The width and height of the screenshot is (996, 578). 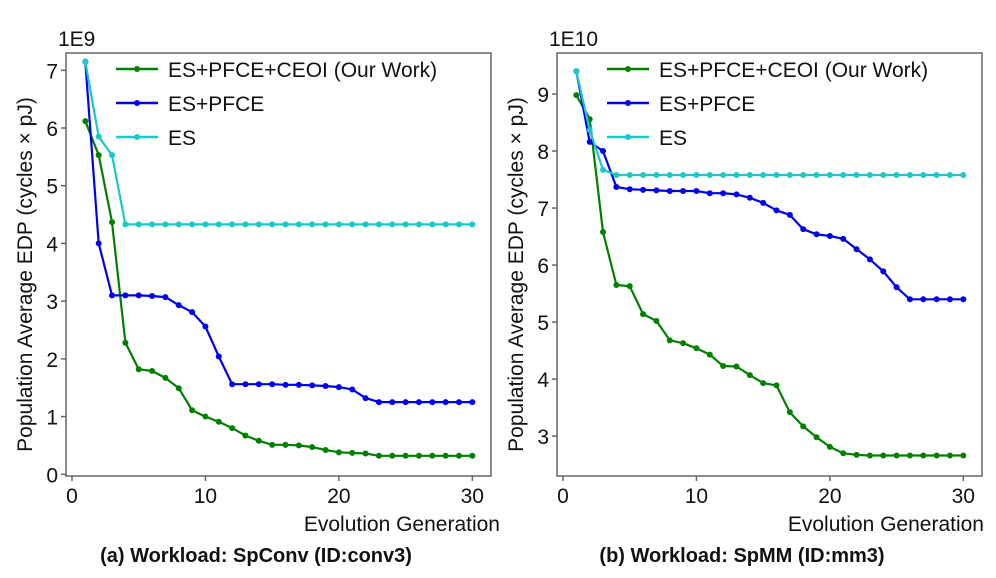 What do you see at coordinates (793, 70) in the screenshot?
I see `legend-label-0: ES+PFCE+CEOI (Our Work)` at bounding box center [793, 70].